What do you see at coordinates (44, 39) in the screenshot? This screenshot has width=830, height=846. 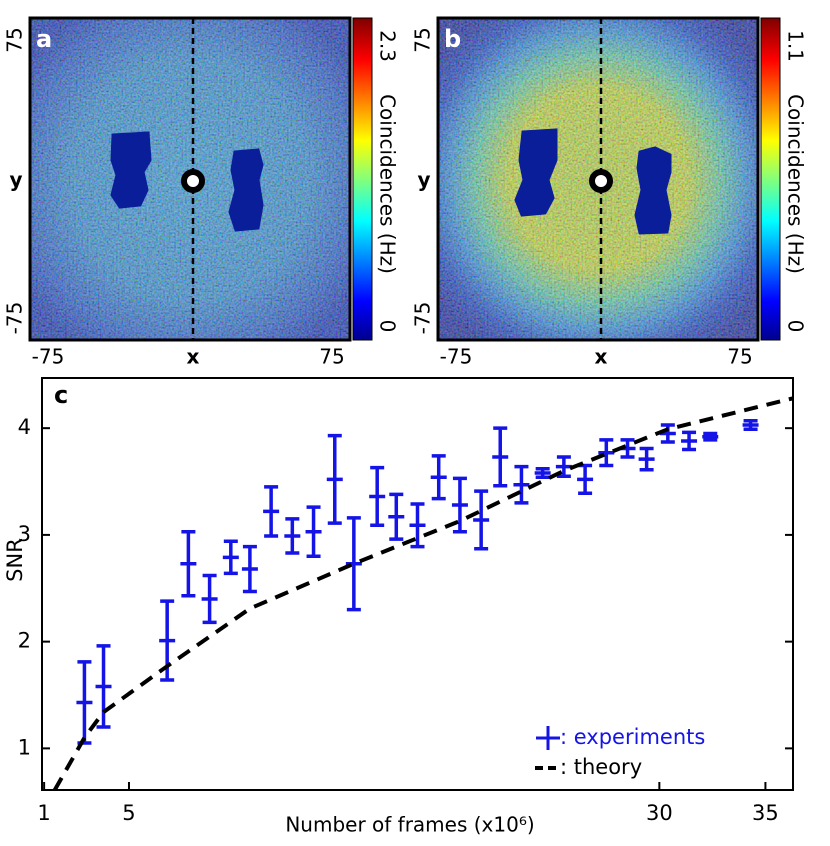 I see `panel-label: a` at bounding box center [44, 39].